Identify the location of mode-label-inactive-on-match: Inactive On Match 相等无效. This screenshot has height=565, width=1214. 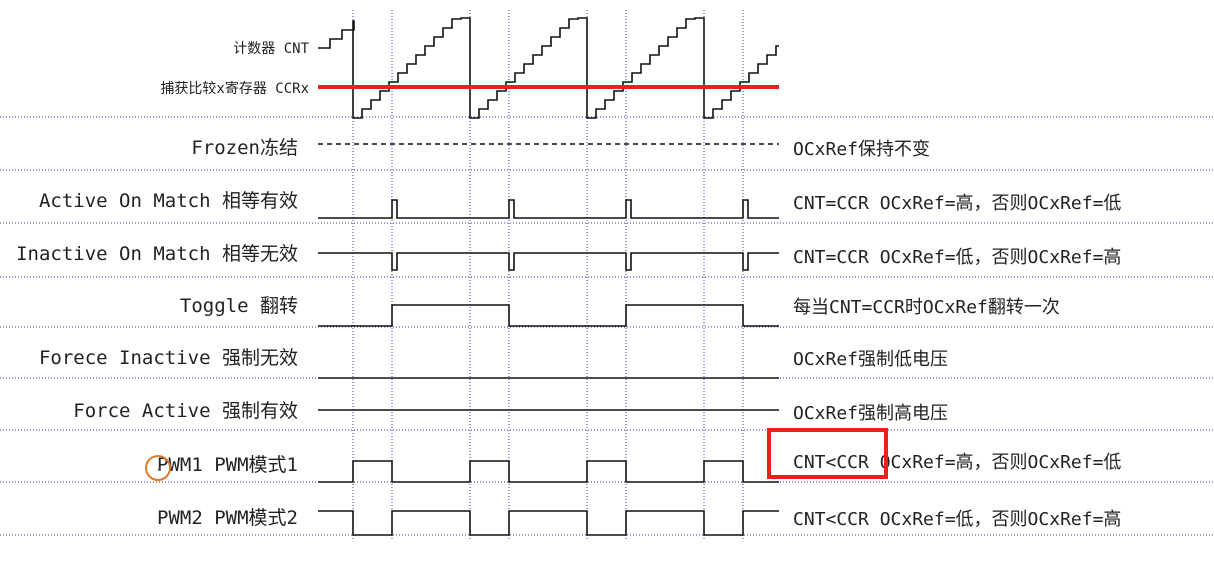
(157, 254).